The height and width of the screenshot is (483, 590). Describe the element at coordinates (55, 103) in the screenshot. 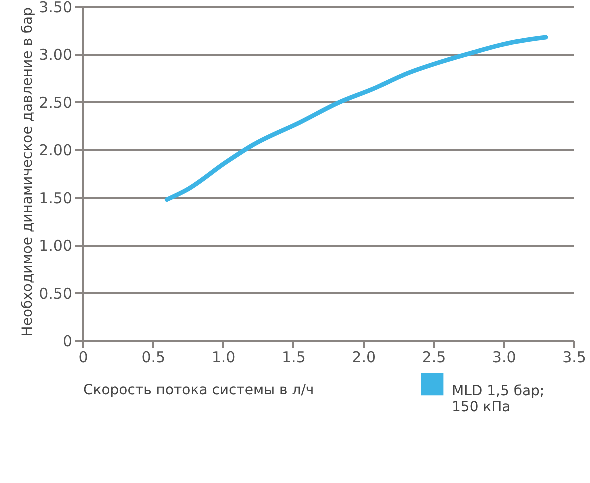

I see `y-tick-label: 2.50` at that location.